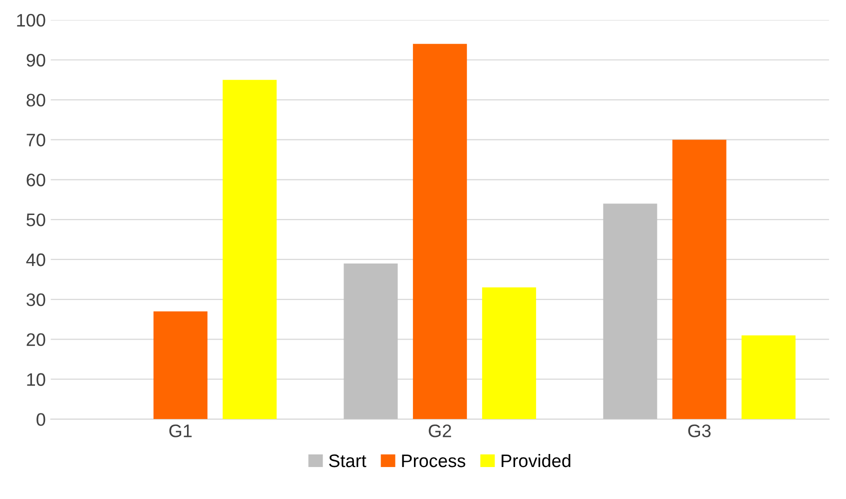  I want to click on y-tick-label: 60, so click(36, 180).